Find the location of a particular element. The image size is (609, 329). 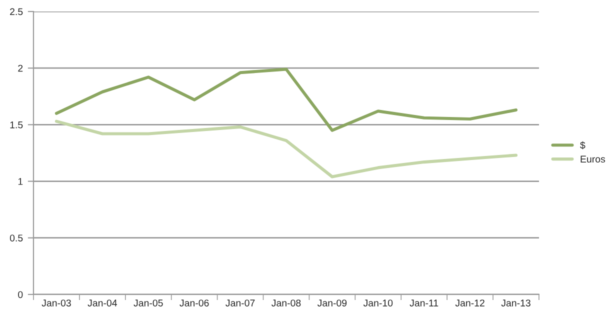

x-tick-label: Jan-05 is located at coordinates (148, 303).